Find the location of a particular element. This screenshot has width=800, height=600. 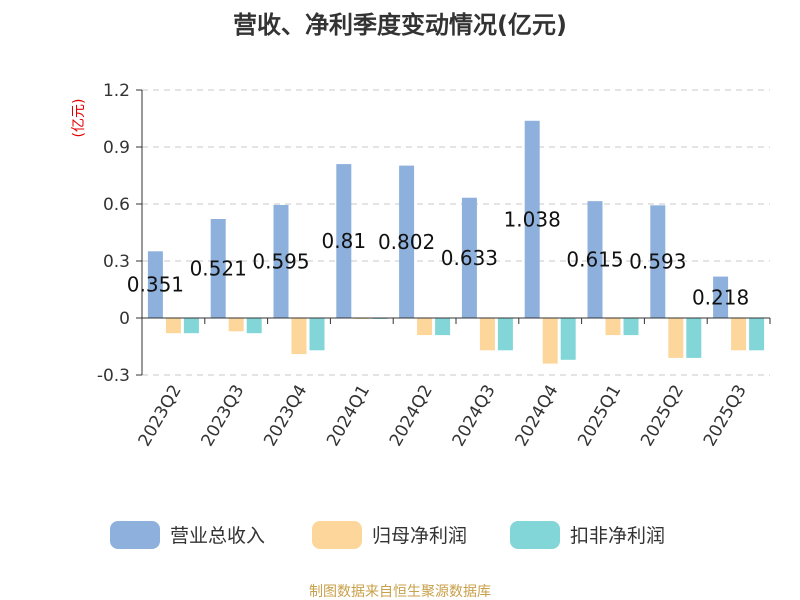

bar-revenue-2024Q3 is located at coordinates (469, 257).